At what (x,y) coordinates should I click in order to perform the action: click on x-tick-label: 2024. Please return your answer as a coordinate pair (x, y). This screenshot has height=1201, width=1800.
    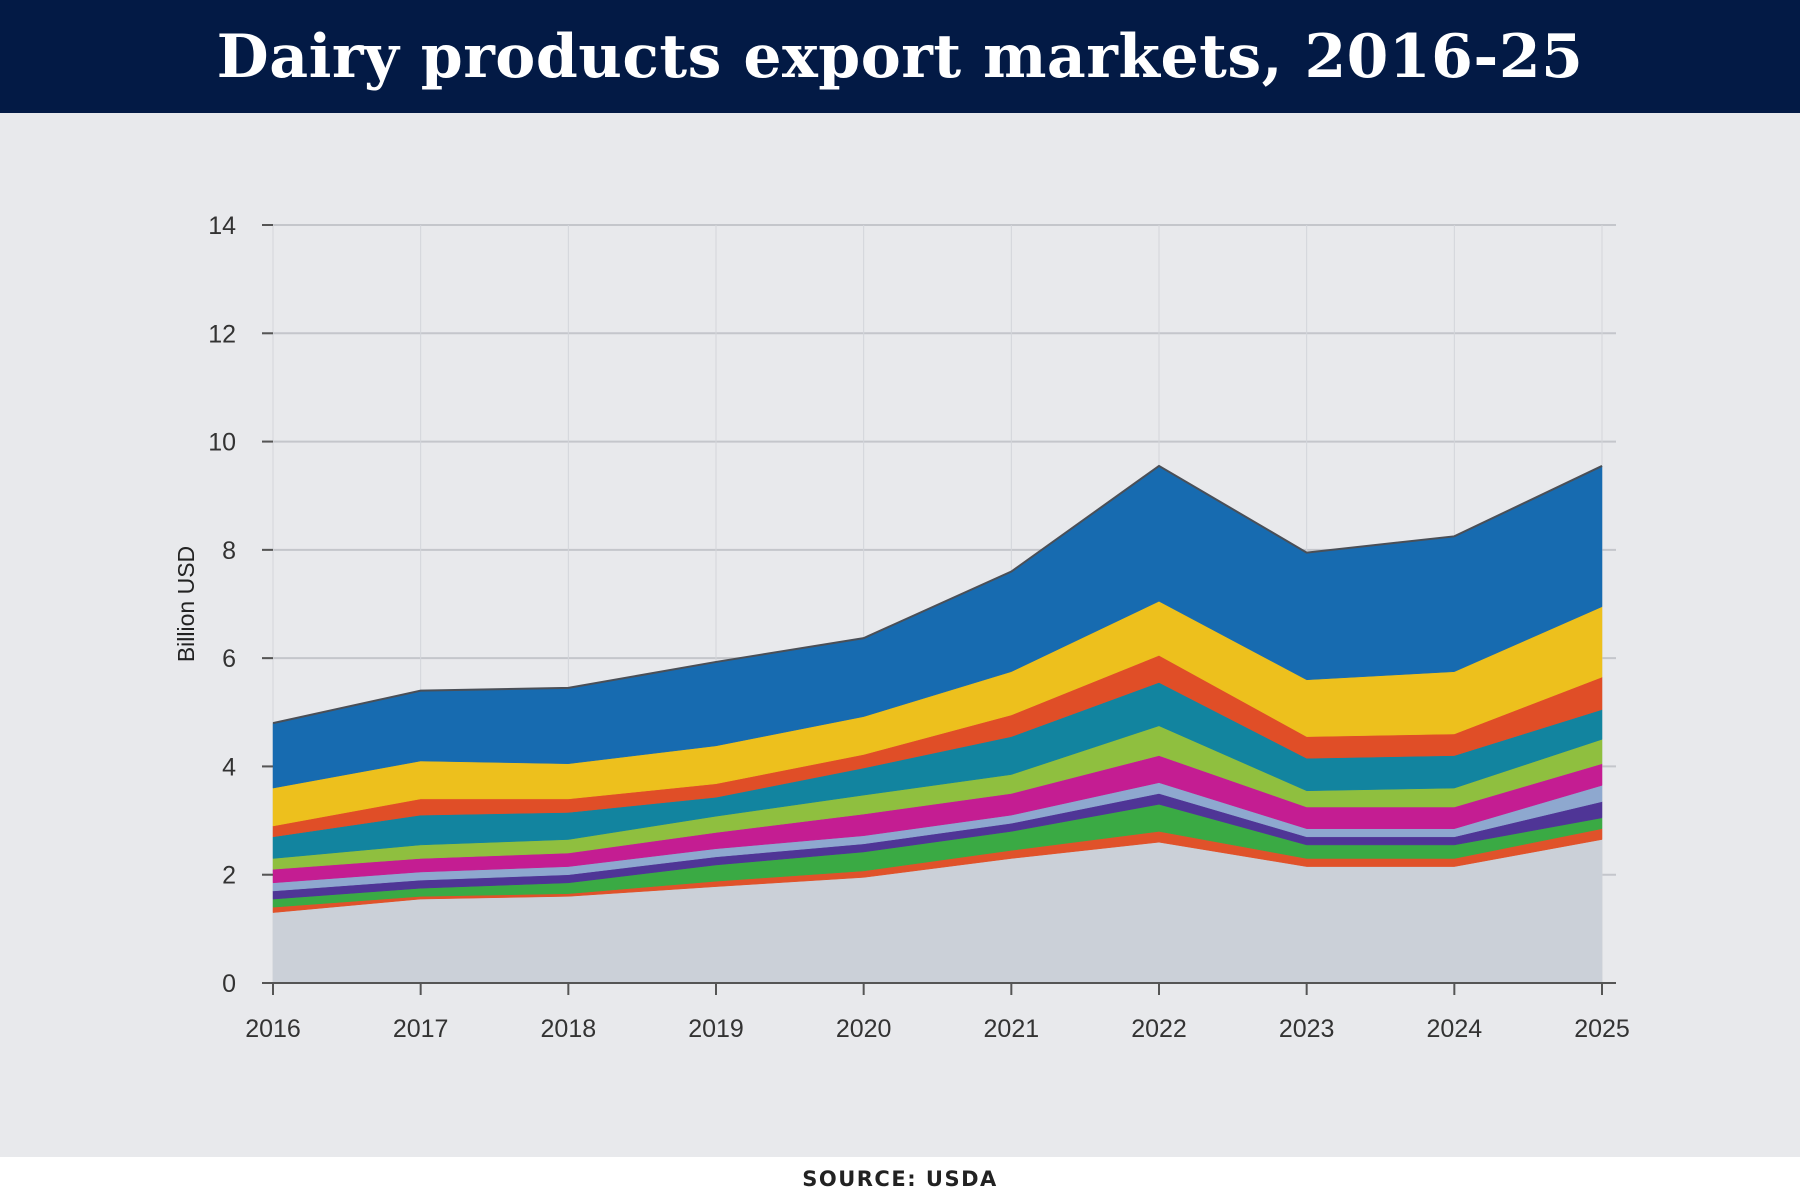
    Looking at the image, I should click on (1455, 1029).